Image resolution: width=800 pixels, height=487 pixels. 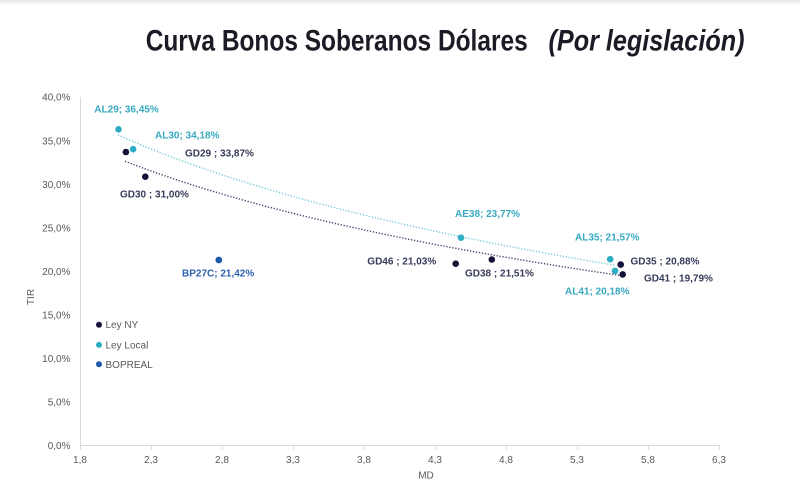 What do you see at coordinates (647, 40) in the screenshot?
I see `svg-text: (Por legislación)` at bounding box center [647, 40].